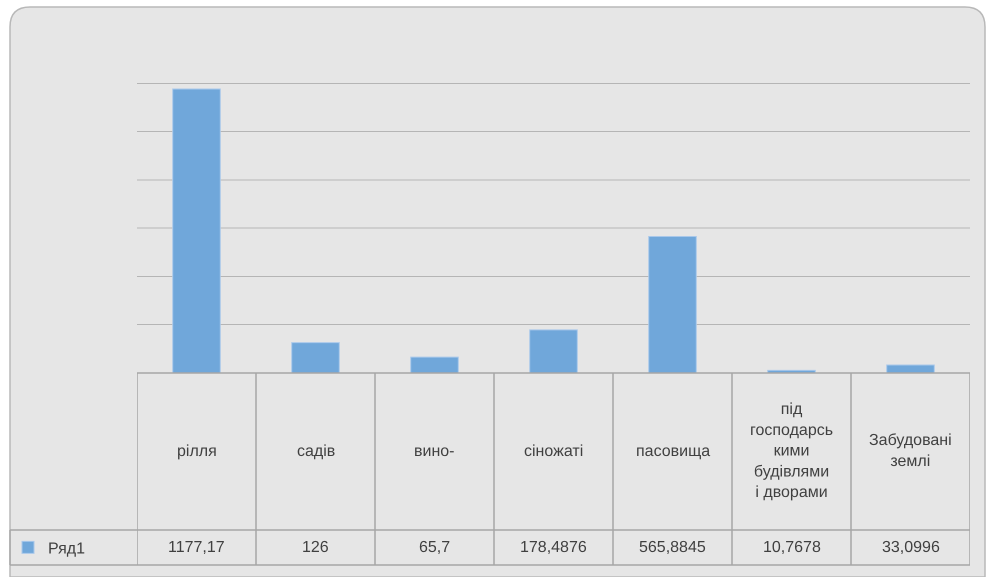 The width and height of the screenshot is (987, 577). I want to click on x-tick-label: пасовища, so click(673, 451).